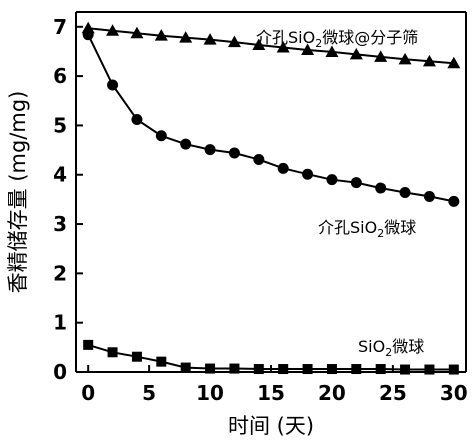  Describe the element at coordinates (60, 125) in the screenshot. I see `y-tick-label: 5` at that location.